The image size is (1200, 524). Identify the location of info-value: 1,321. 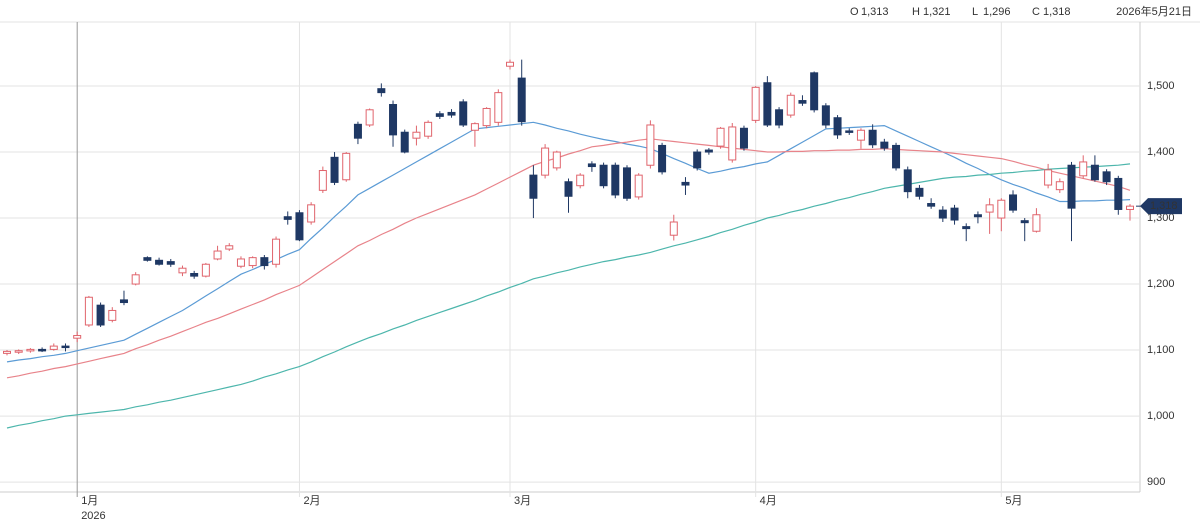
(937, 12).